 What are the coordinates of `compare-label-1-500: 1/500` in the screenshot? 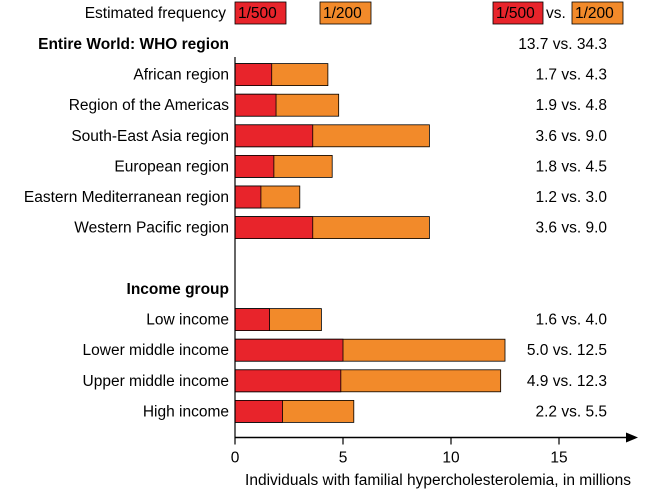 It's located at (515, 13).